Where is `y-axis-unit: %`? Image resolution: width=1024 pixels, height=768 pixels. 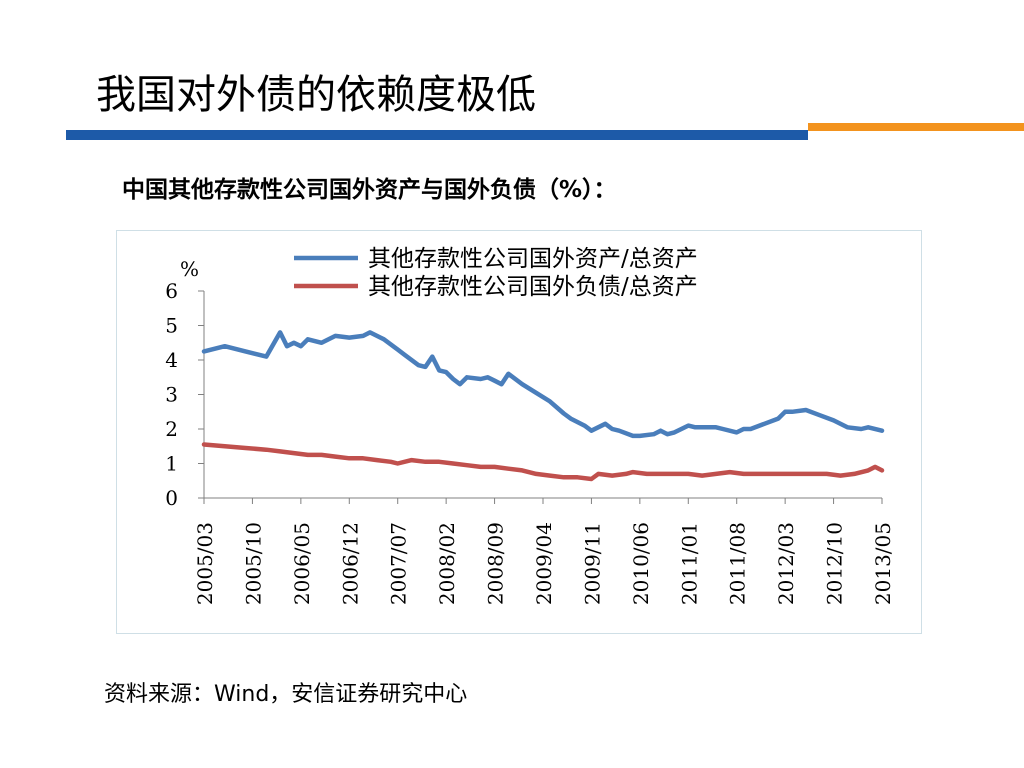
y-axis-unit: % is located at coordinates (189, 269).